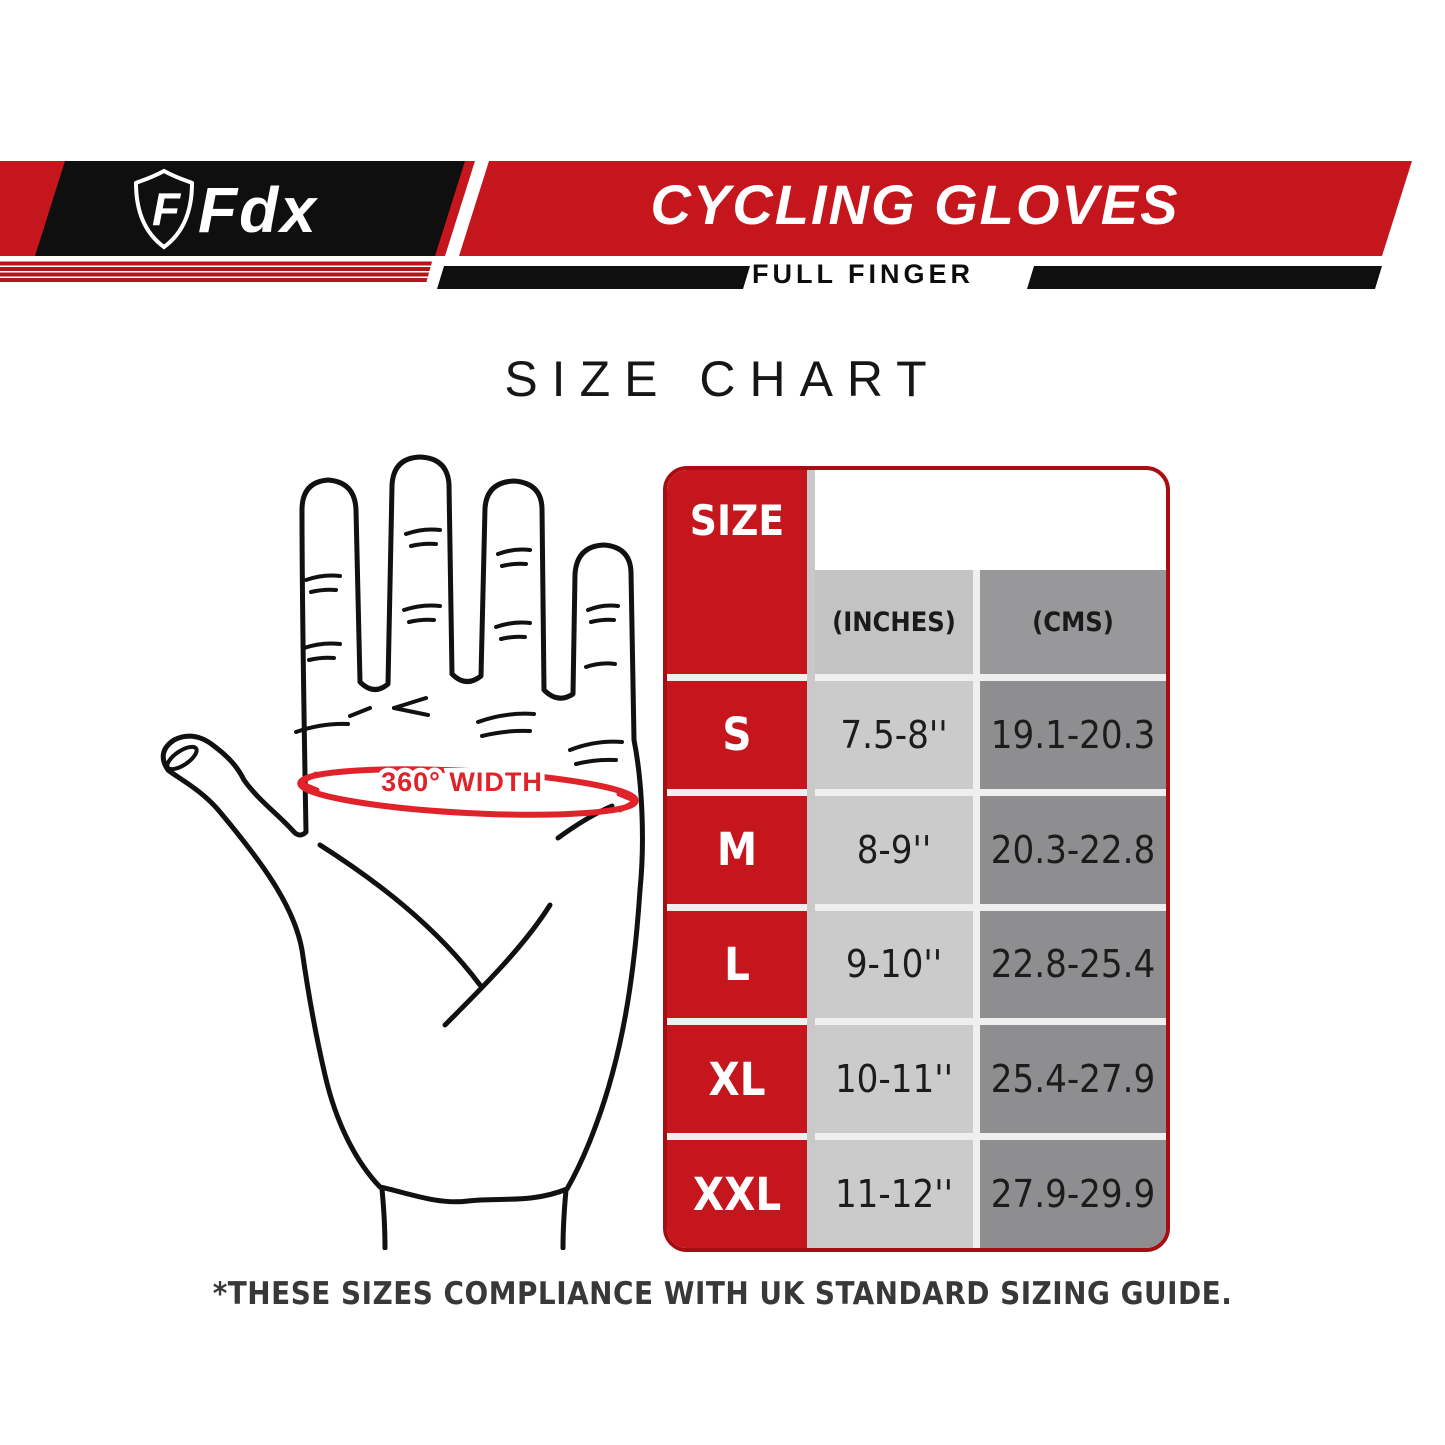 This screenshot has width=1445, height=1445. I want to click on table-row: 10-11'' 25.4-27.9, so click(990, 1076).